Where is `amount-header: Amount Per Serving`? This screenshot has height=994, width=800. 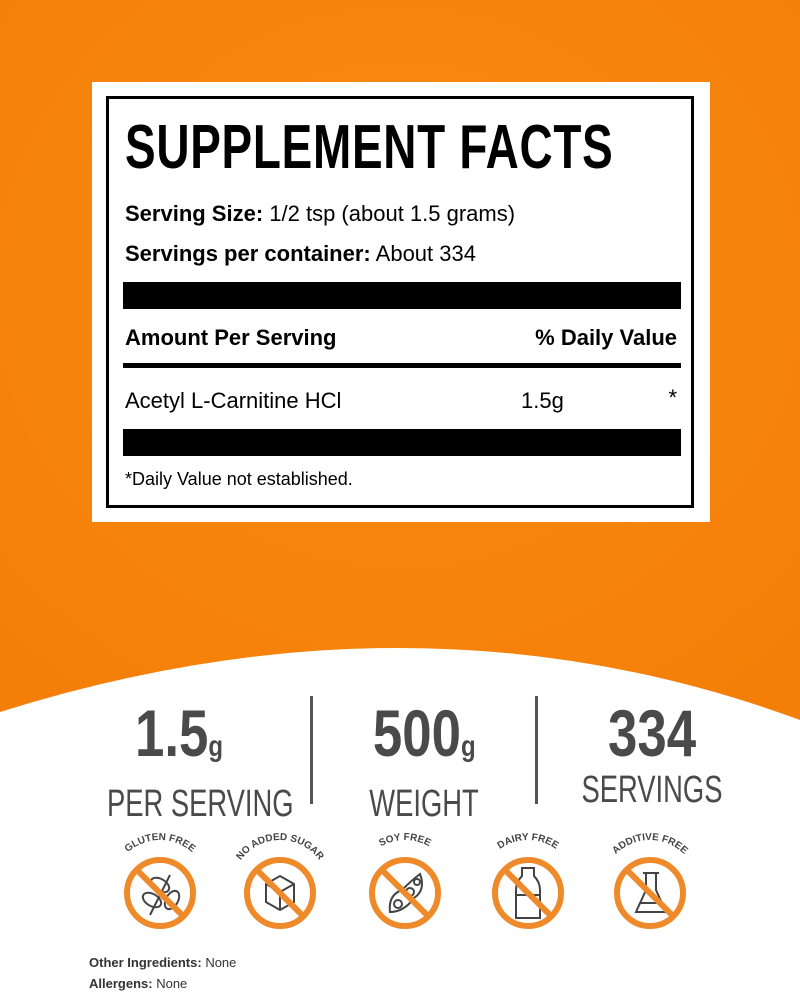 amount-header: Amount Per Serving is located at coordinates (231, 337).